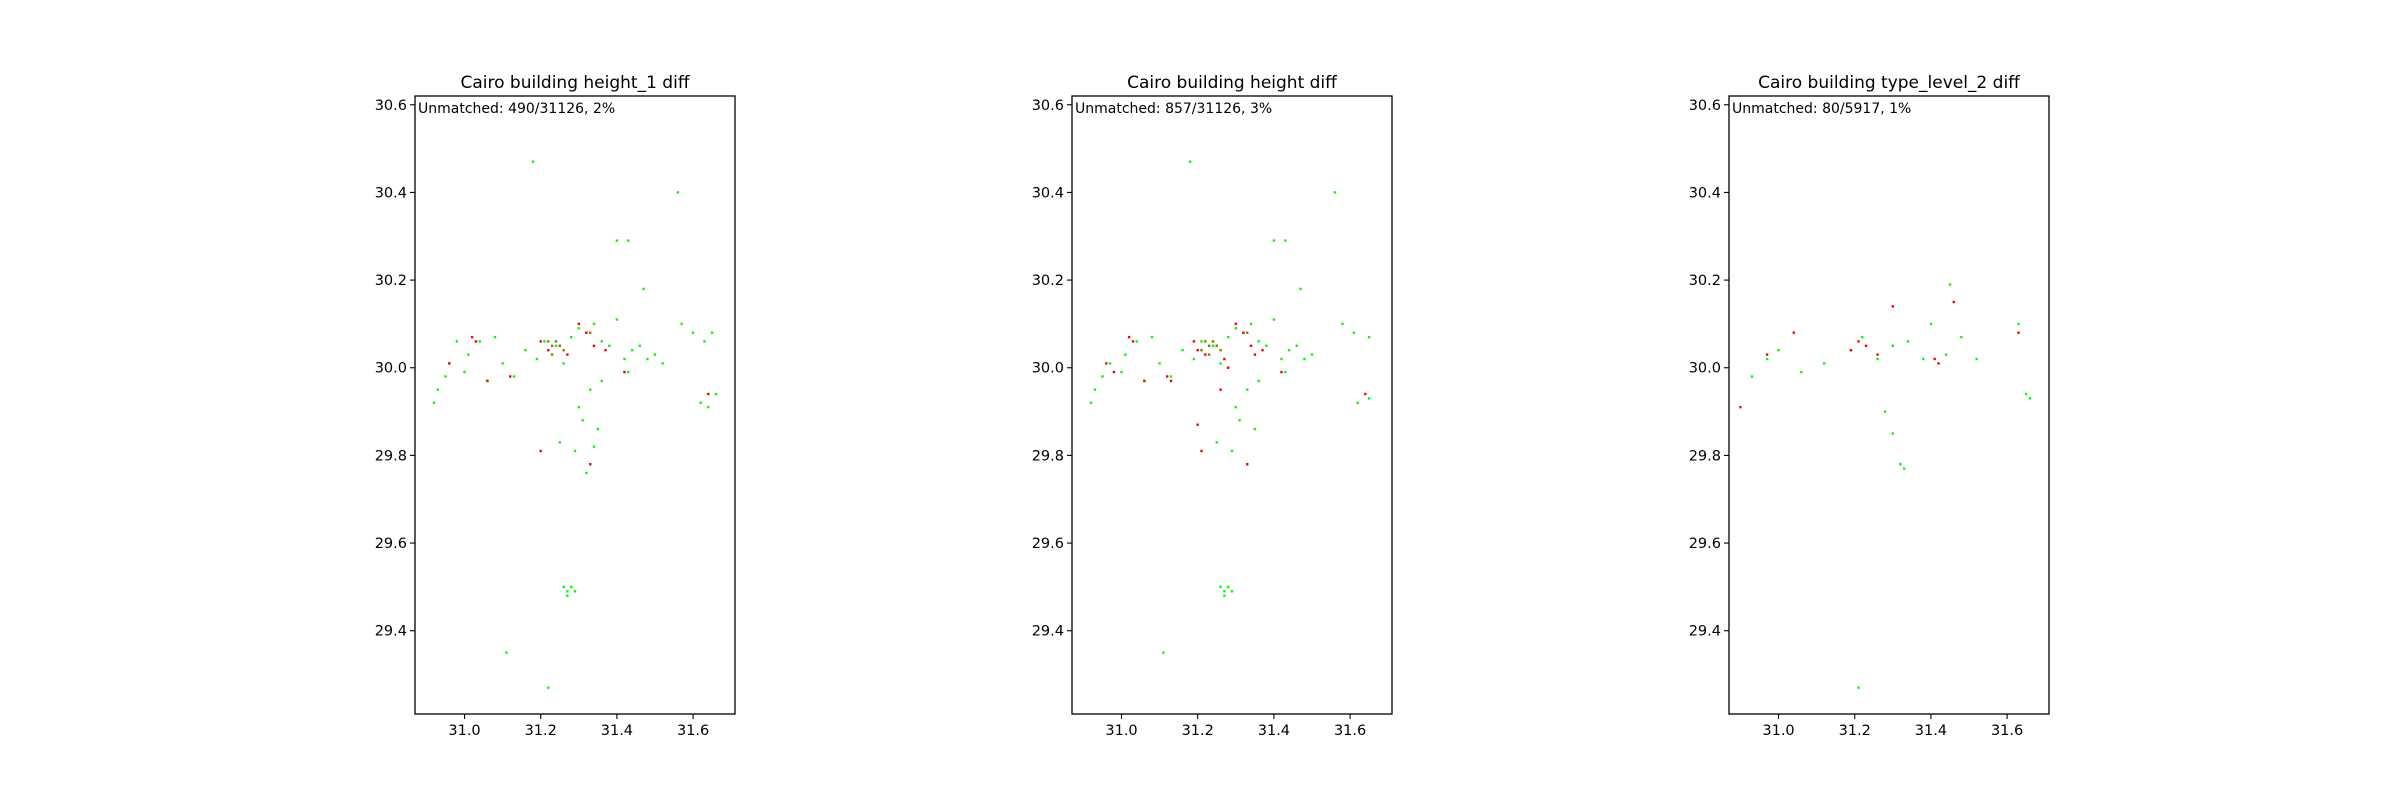 The image size is (2400, 800). I want to click on y-tick-label: 29.4, so click(1048, 632).